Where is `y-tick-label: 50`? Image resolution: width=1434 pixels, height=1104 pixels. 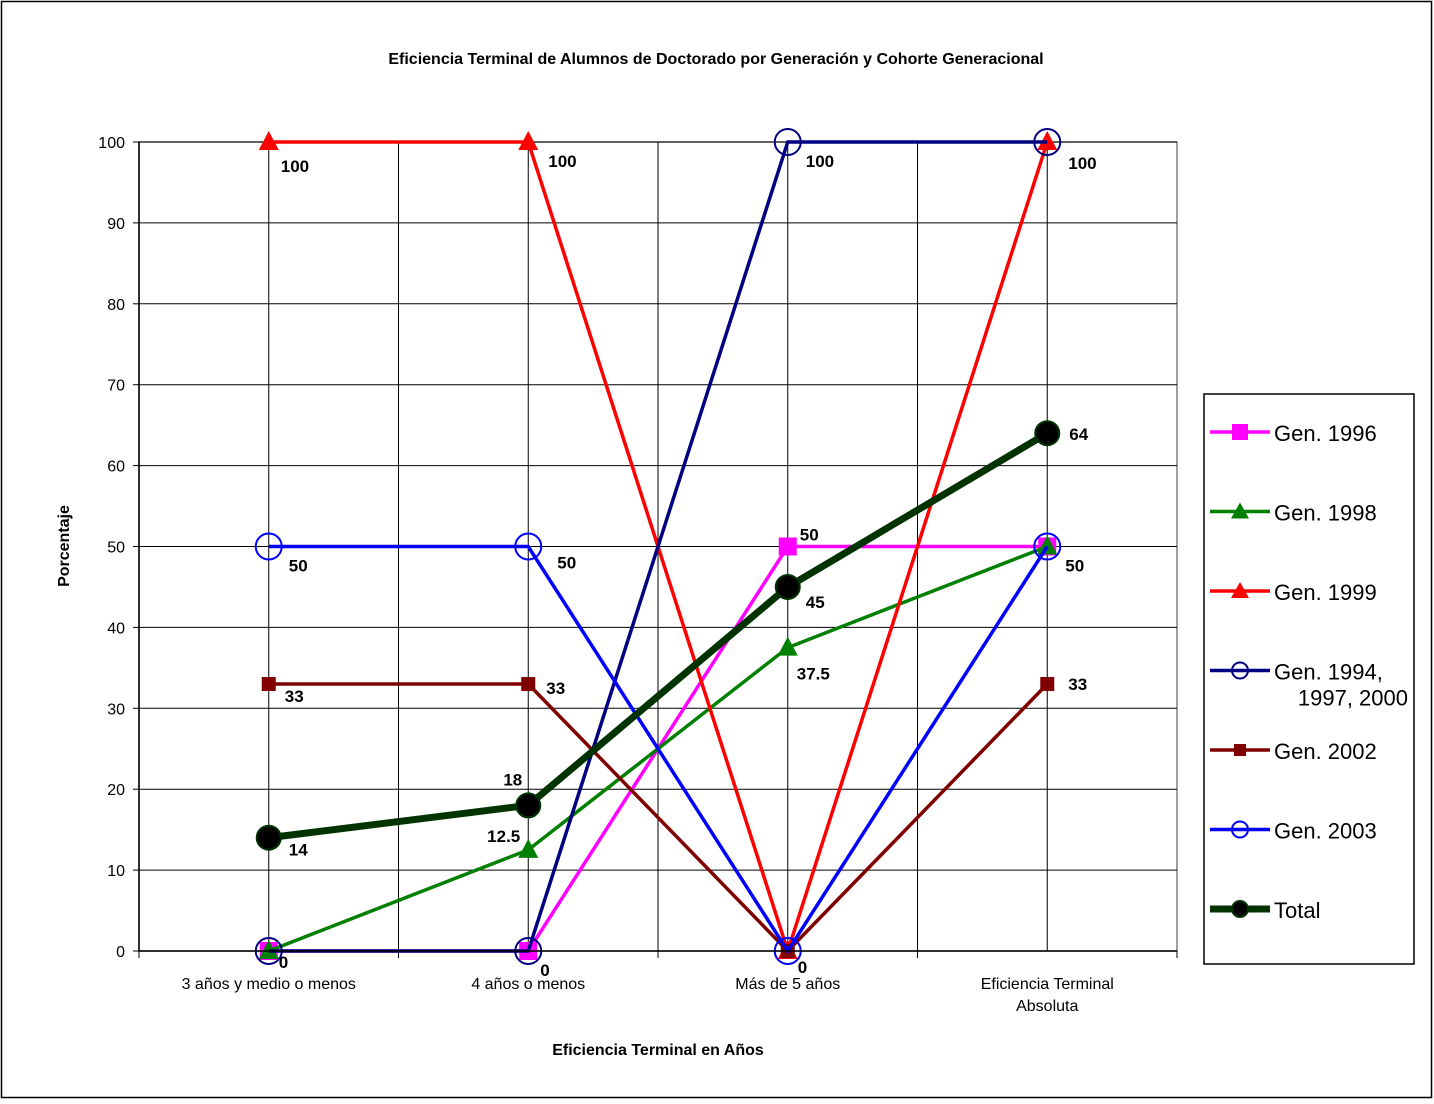 y-tick-label: 50 is located at coordinates (116, 548).